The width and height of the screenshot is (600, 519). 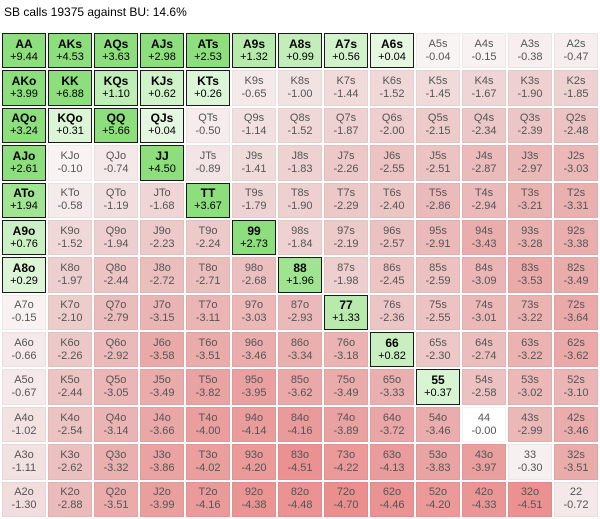 I want to click on hand-cell: K9s -0.65, so click(x=254, y=88).